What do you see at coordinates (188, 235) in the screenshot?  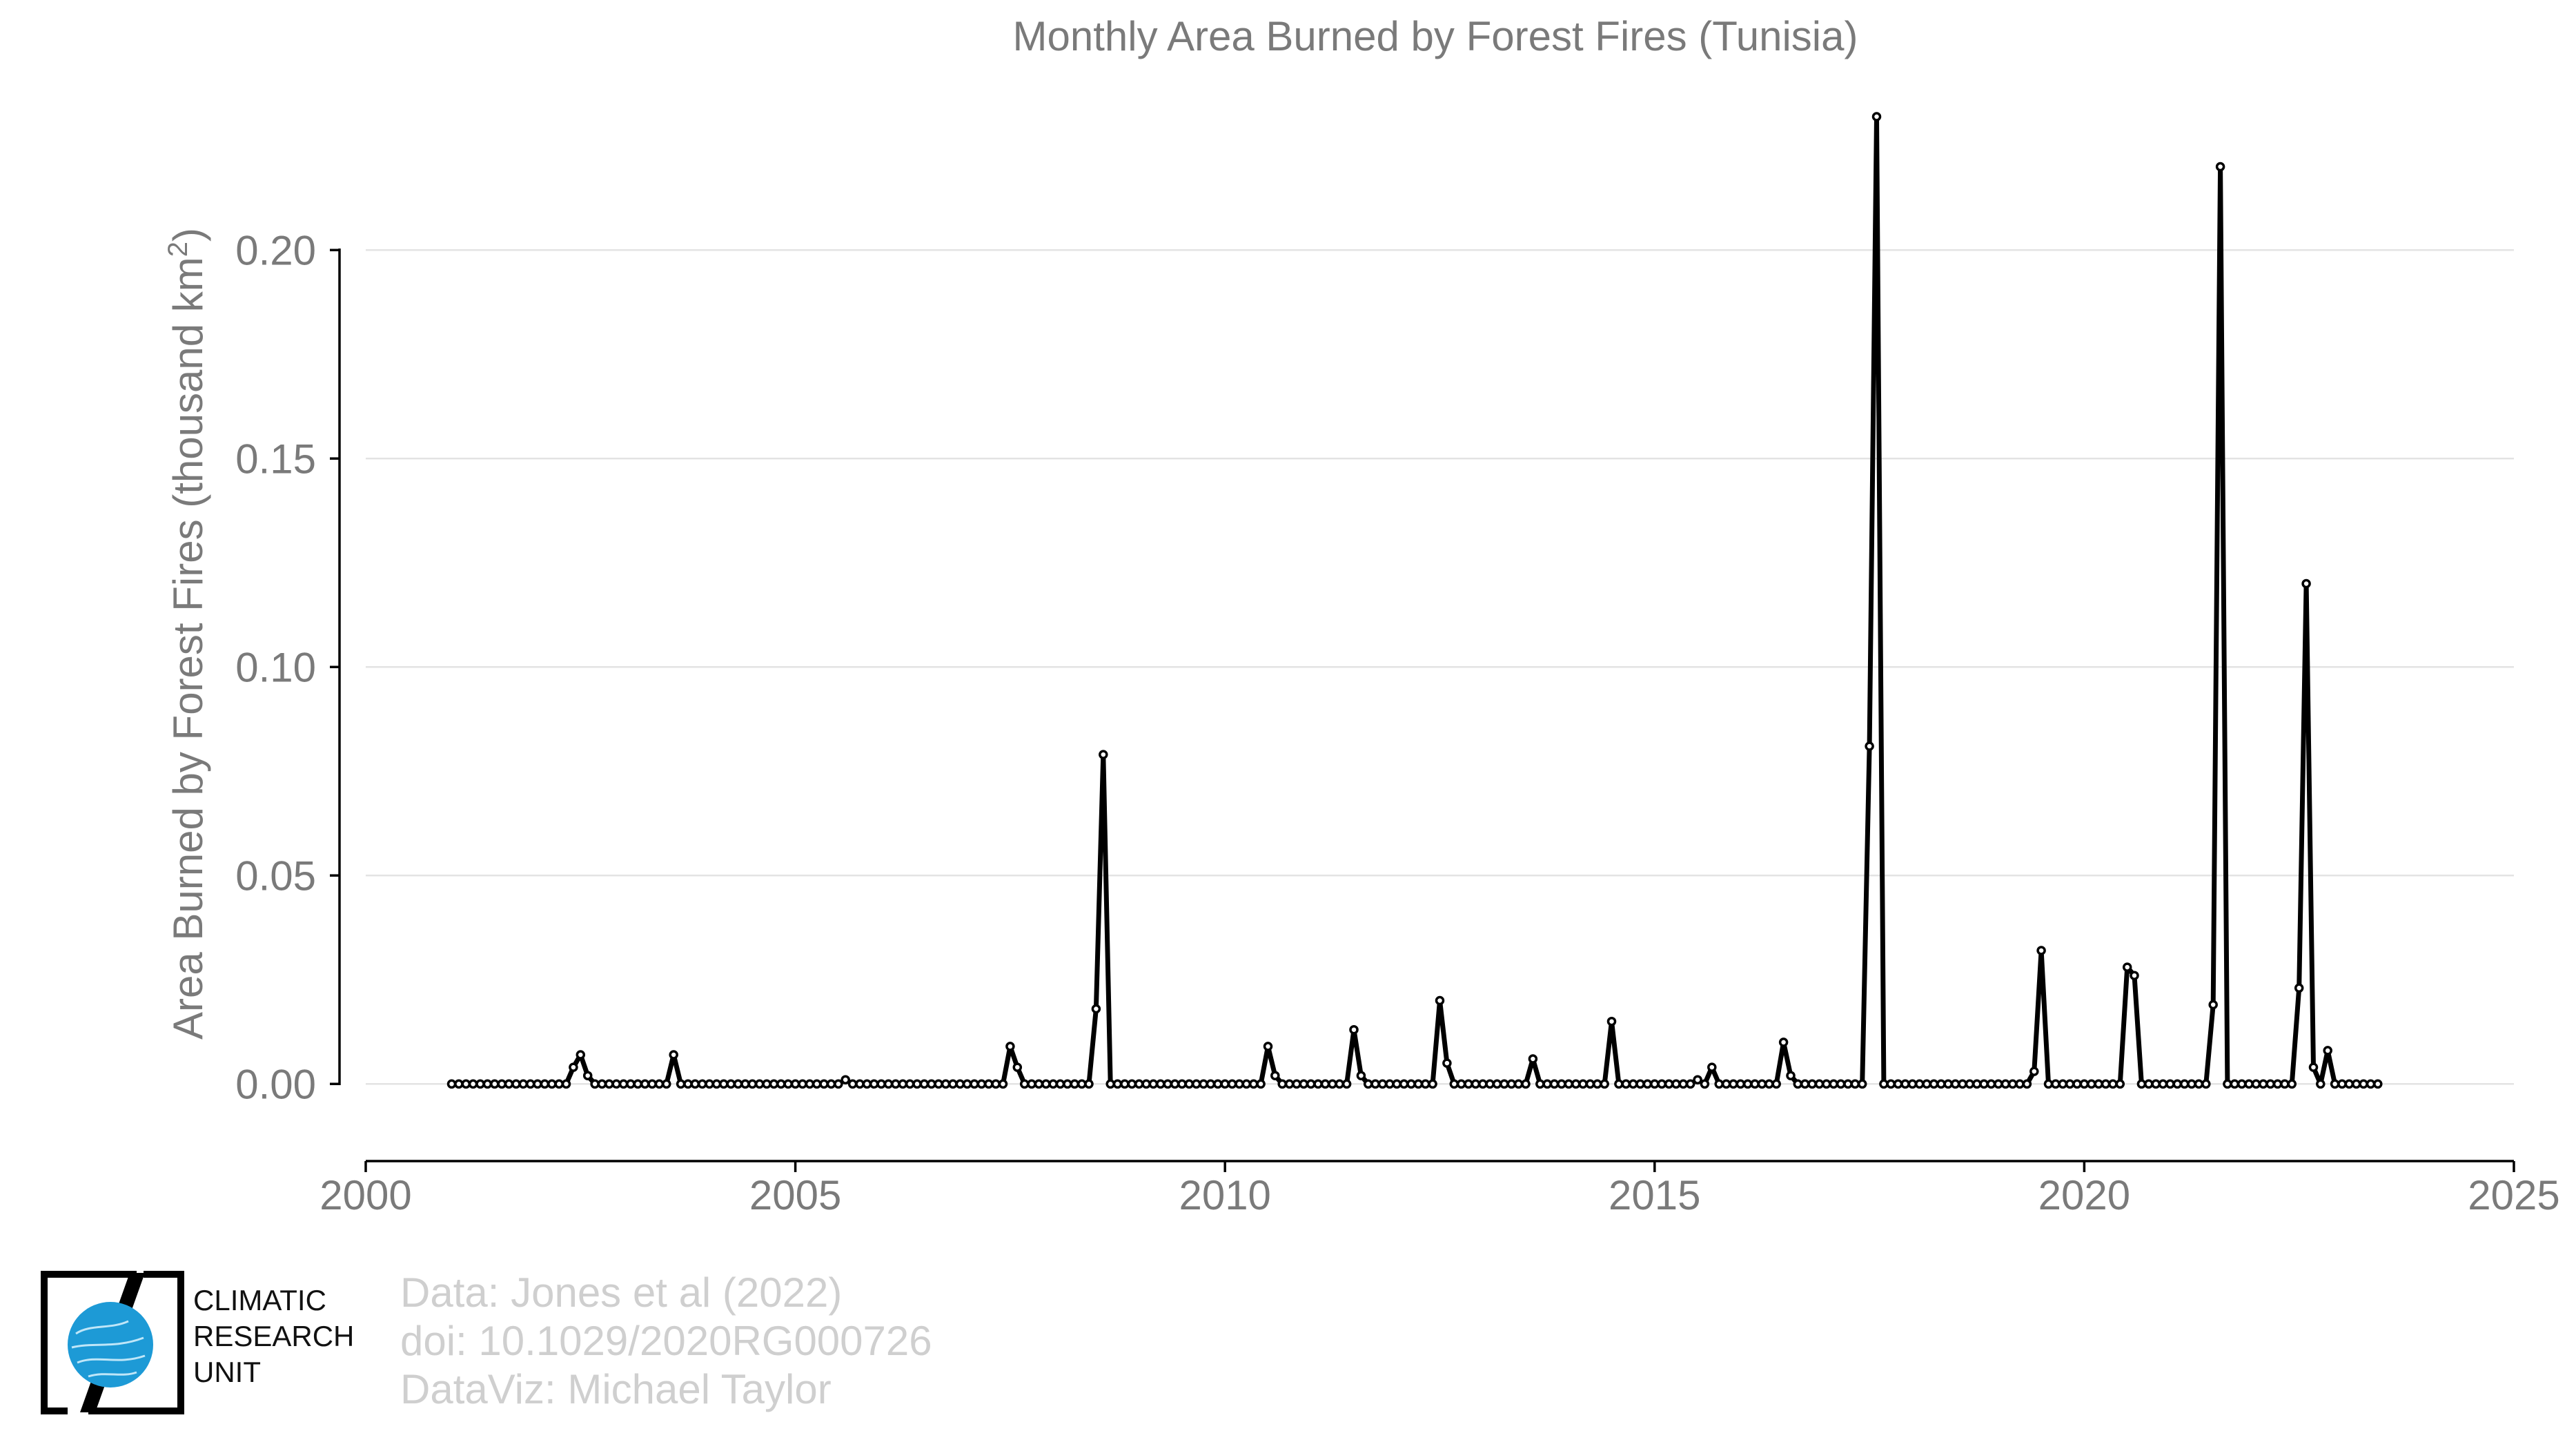 I see `y-axis-label-suffix: )` at bounding box center [188, 235].